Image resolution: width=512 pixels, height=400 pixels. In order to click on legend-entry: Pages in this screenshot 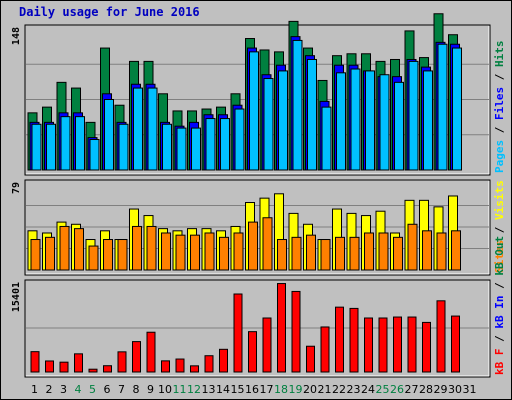, I will do `click(499, 156)`.